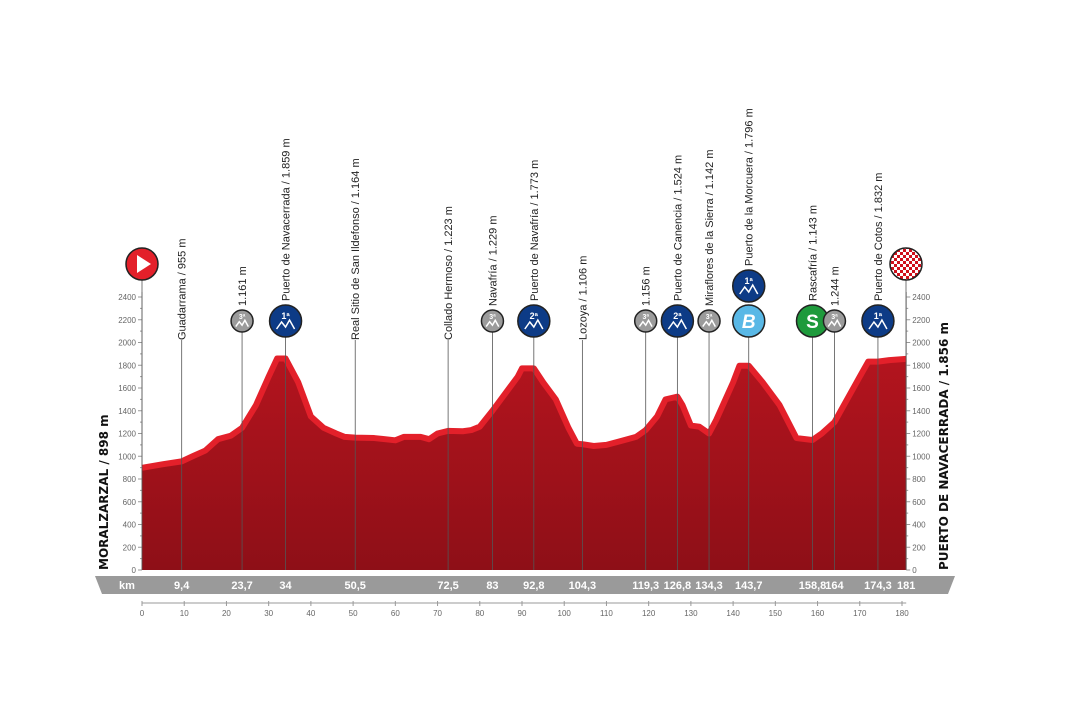 Image resolution: width=1068 pixels, height=712 pixels. What do you see at coordinates (921, 343) in the screenshot?
I see `right-y-tick-label: 2000` at bounding box center [921, 343].